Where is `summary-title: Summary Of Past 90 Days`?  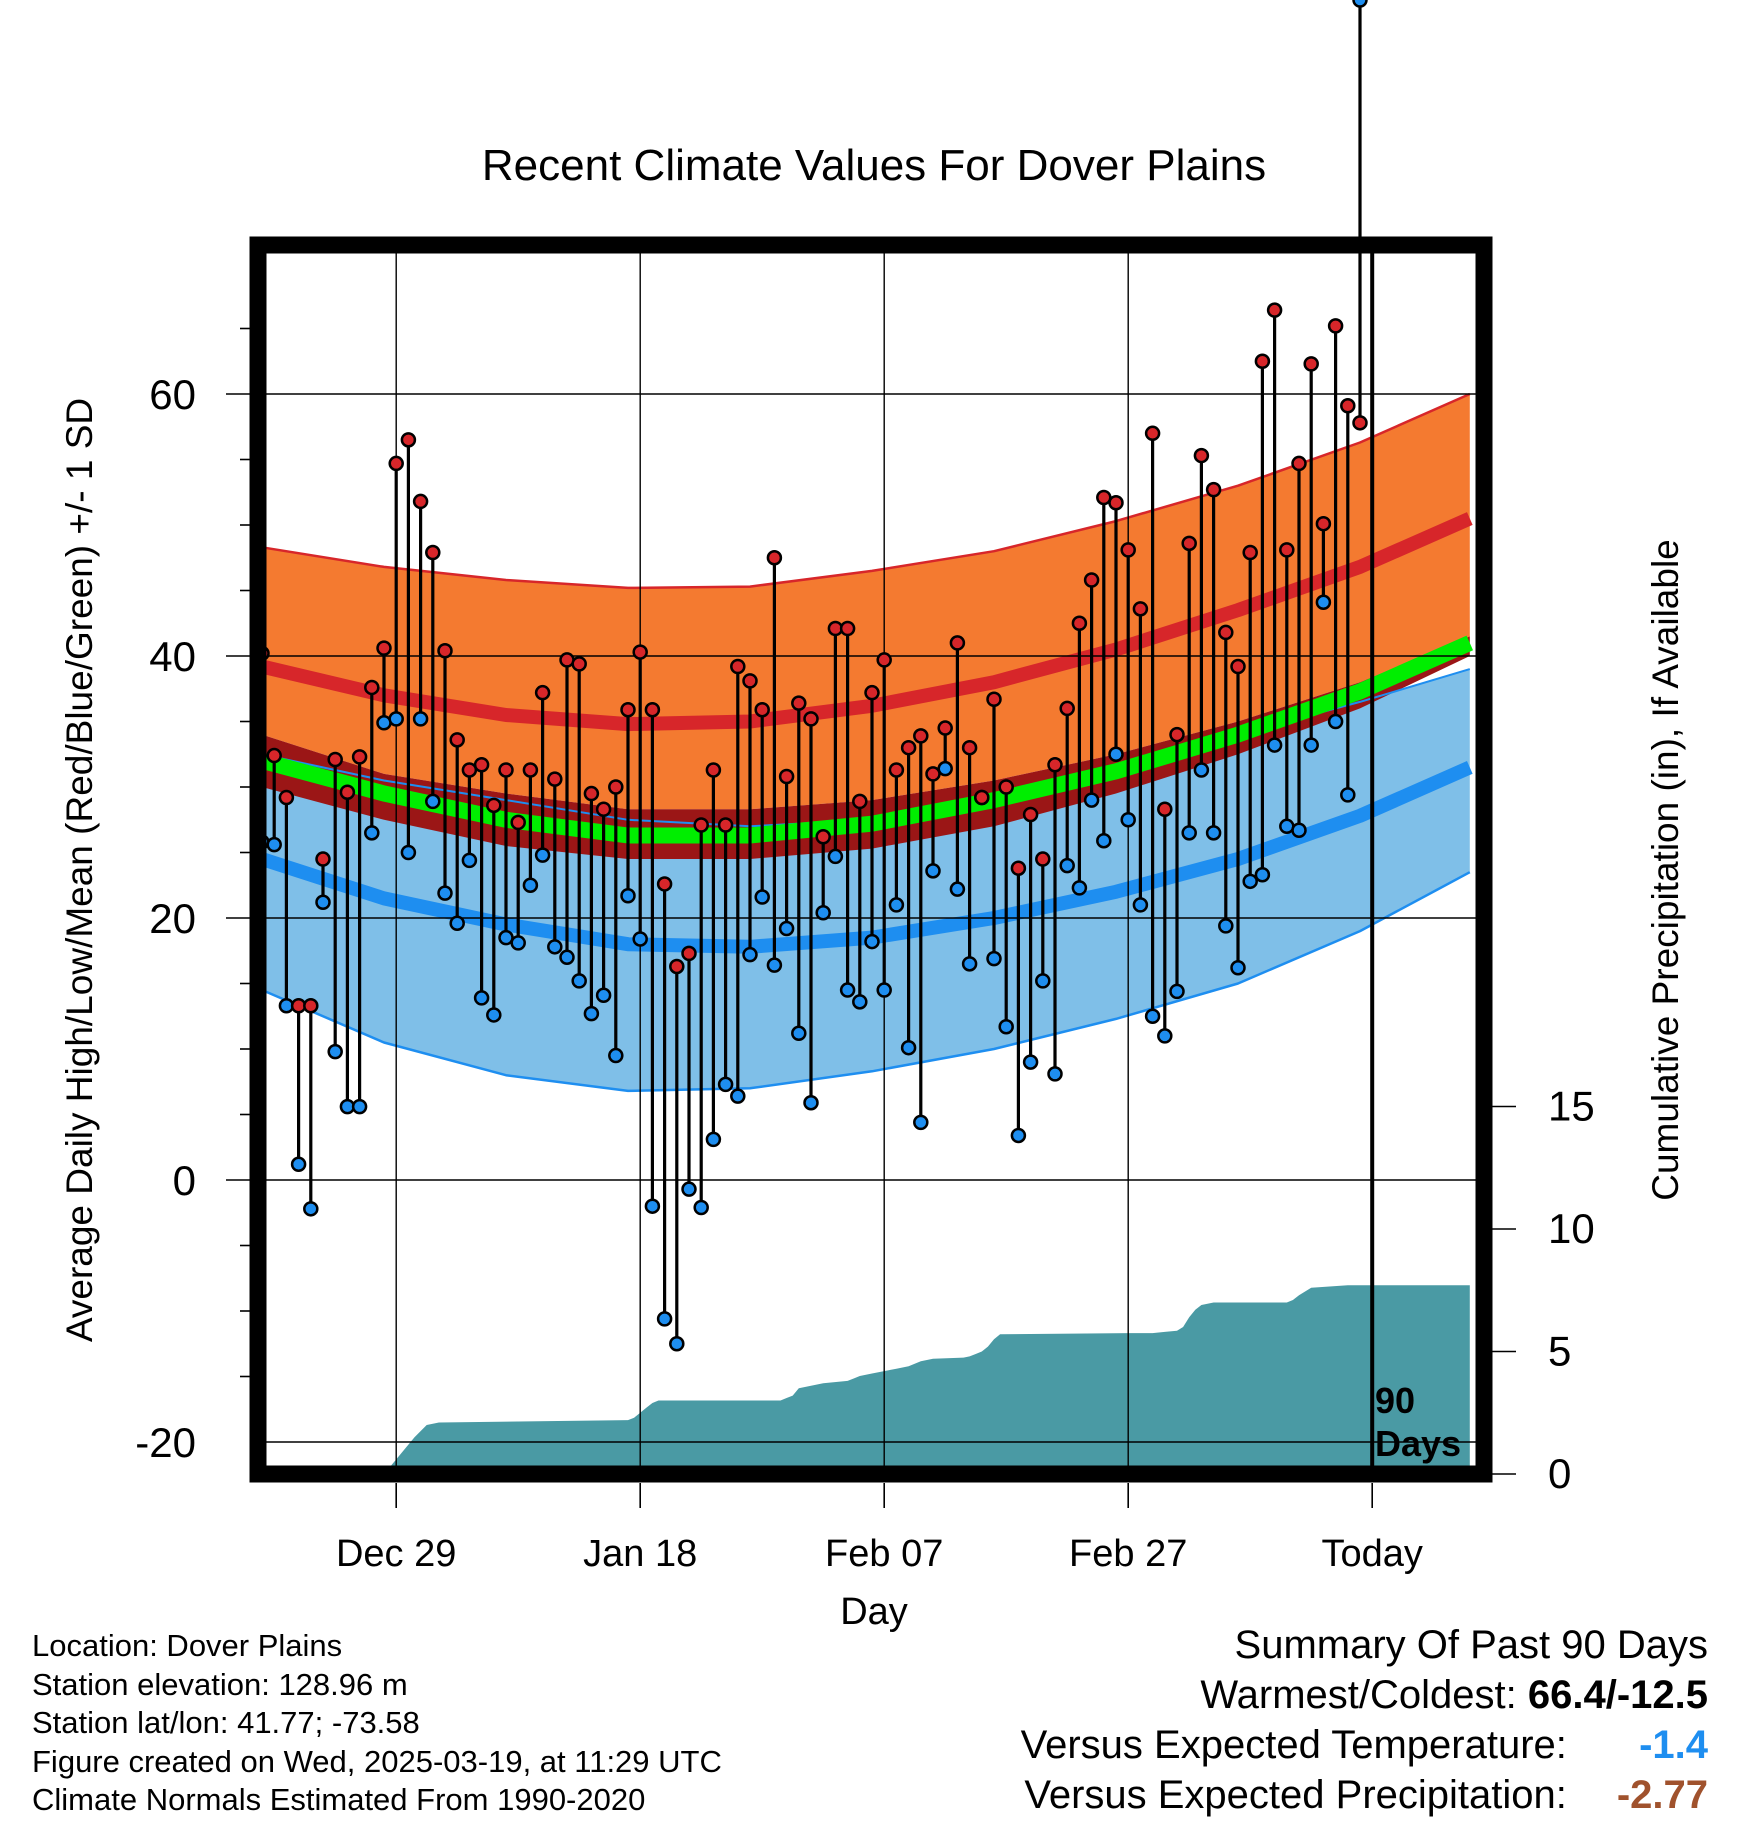
summary-title: Summary Of Past 90 Days is located at coordinates (1471, 1645).